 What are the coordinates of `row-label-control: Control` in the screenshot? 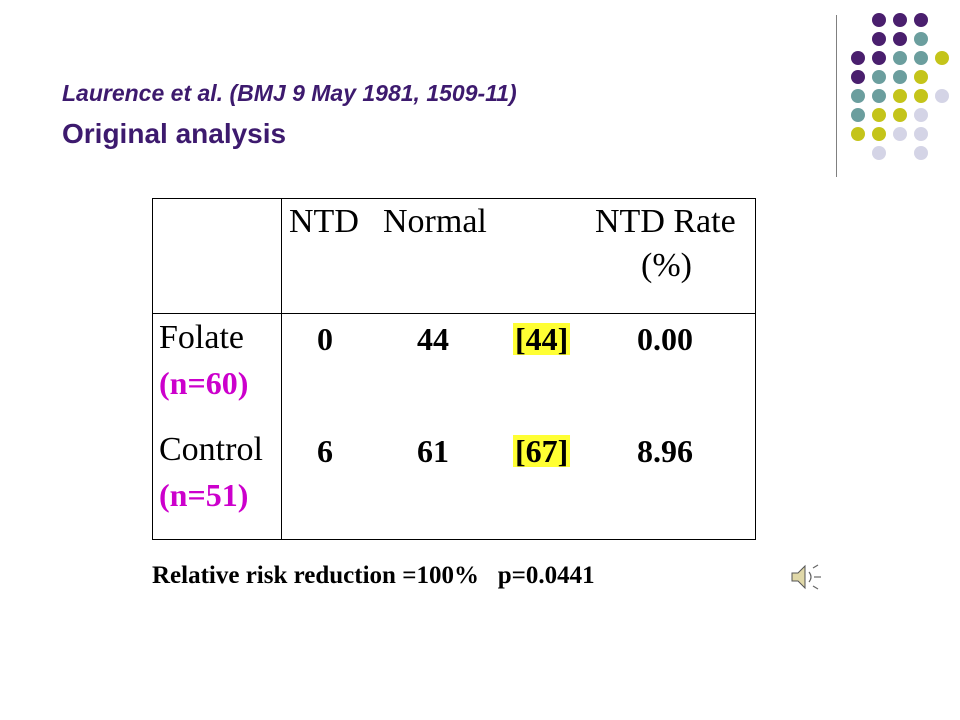 It's located at (211, 449).